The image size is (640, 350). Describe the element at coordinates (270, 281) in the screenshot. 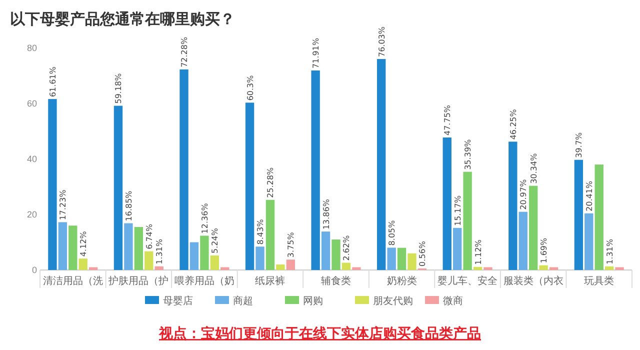

I see `x-tick-label: 纸尿裤` at that location.